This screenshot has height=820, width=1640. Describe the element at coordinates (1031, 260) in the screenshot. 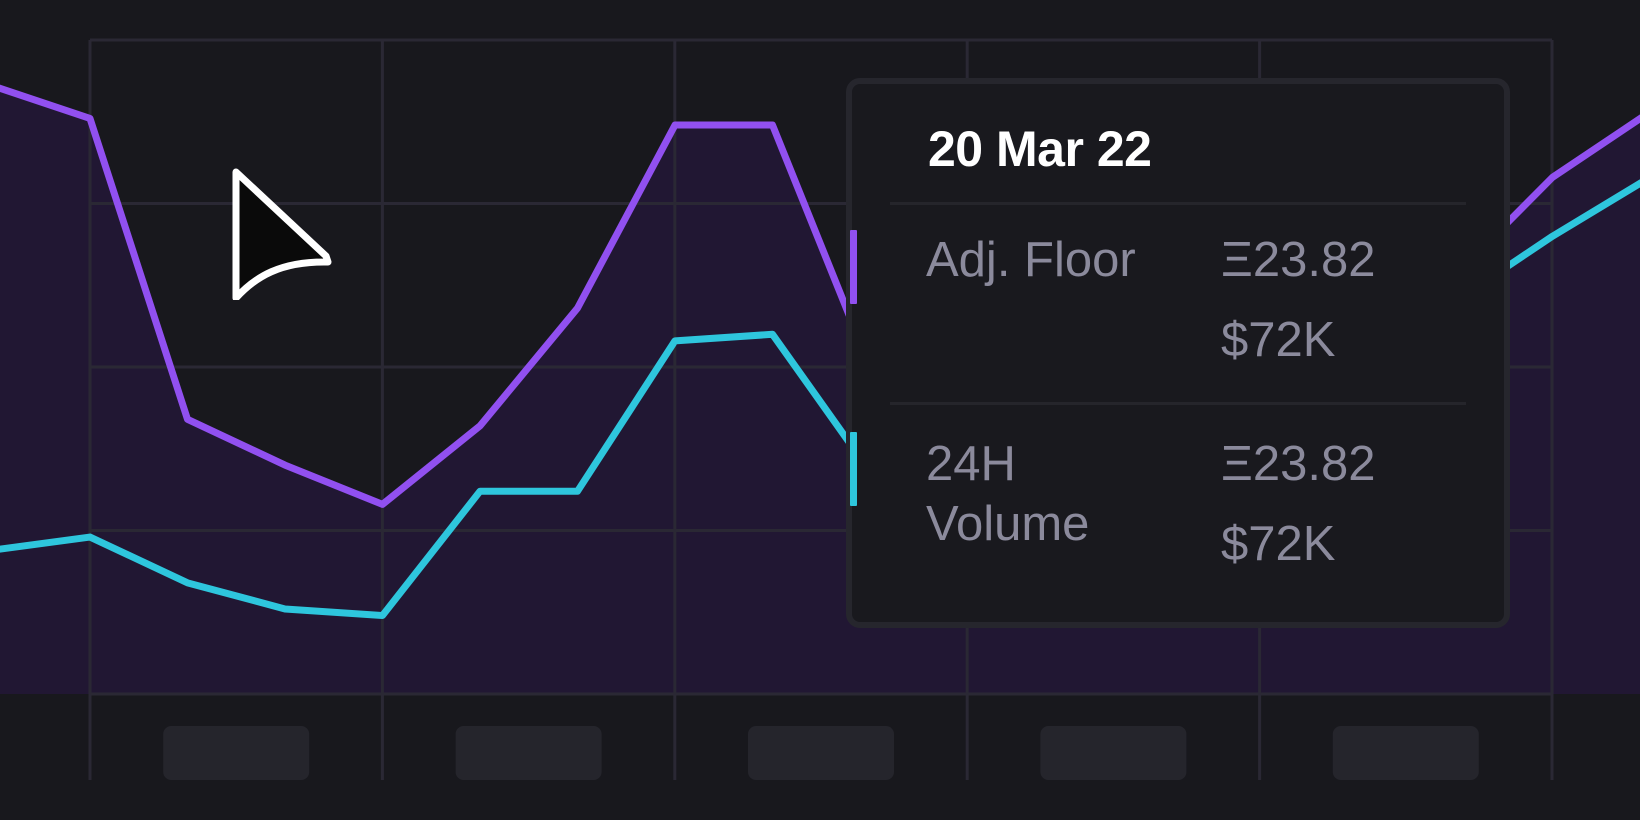

I see `tooltip-label-adj-floor: Adj. Floor` at that location.